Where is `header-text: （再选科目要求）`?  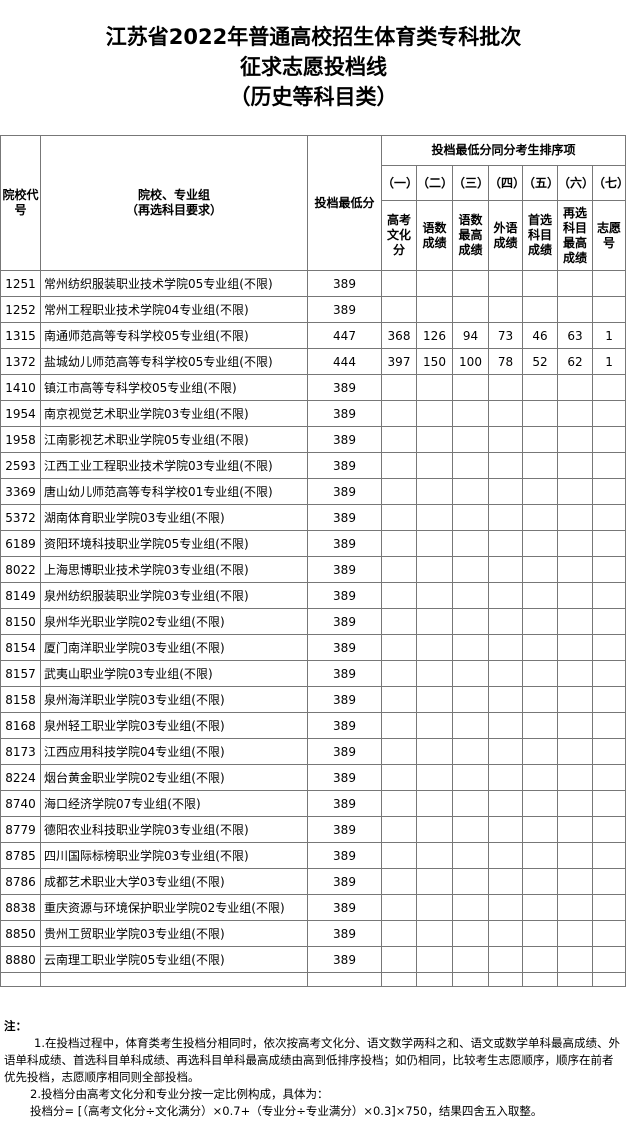 header-text: （再选科目要求） is located at coordinates (173, 210).